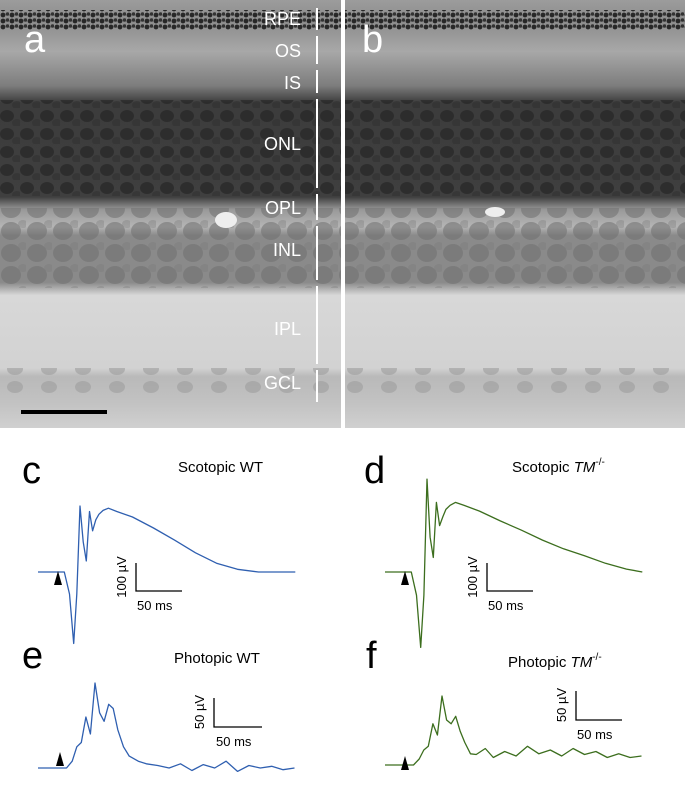  I want to click on panel-b-vacuole, so click(495, 212).